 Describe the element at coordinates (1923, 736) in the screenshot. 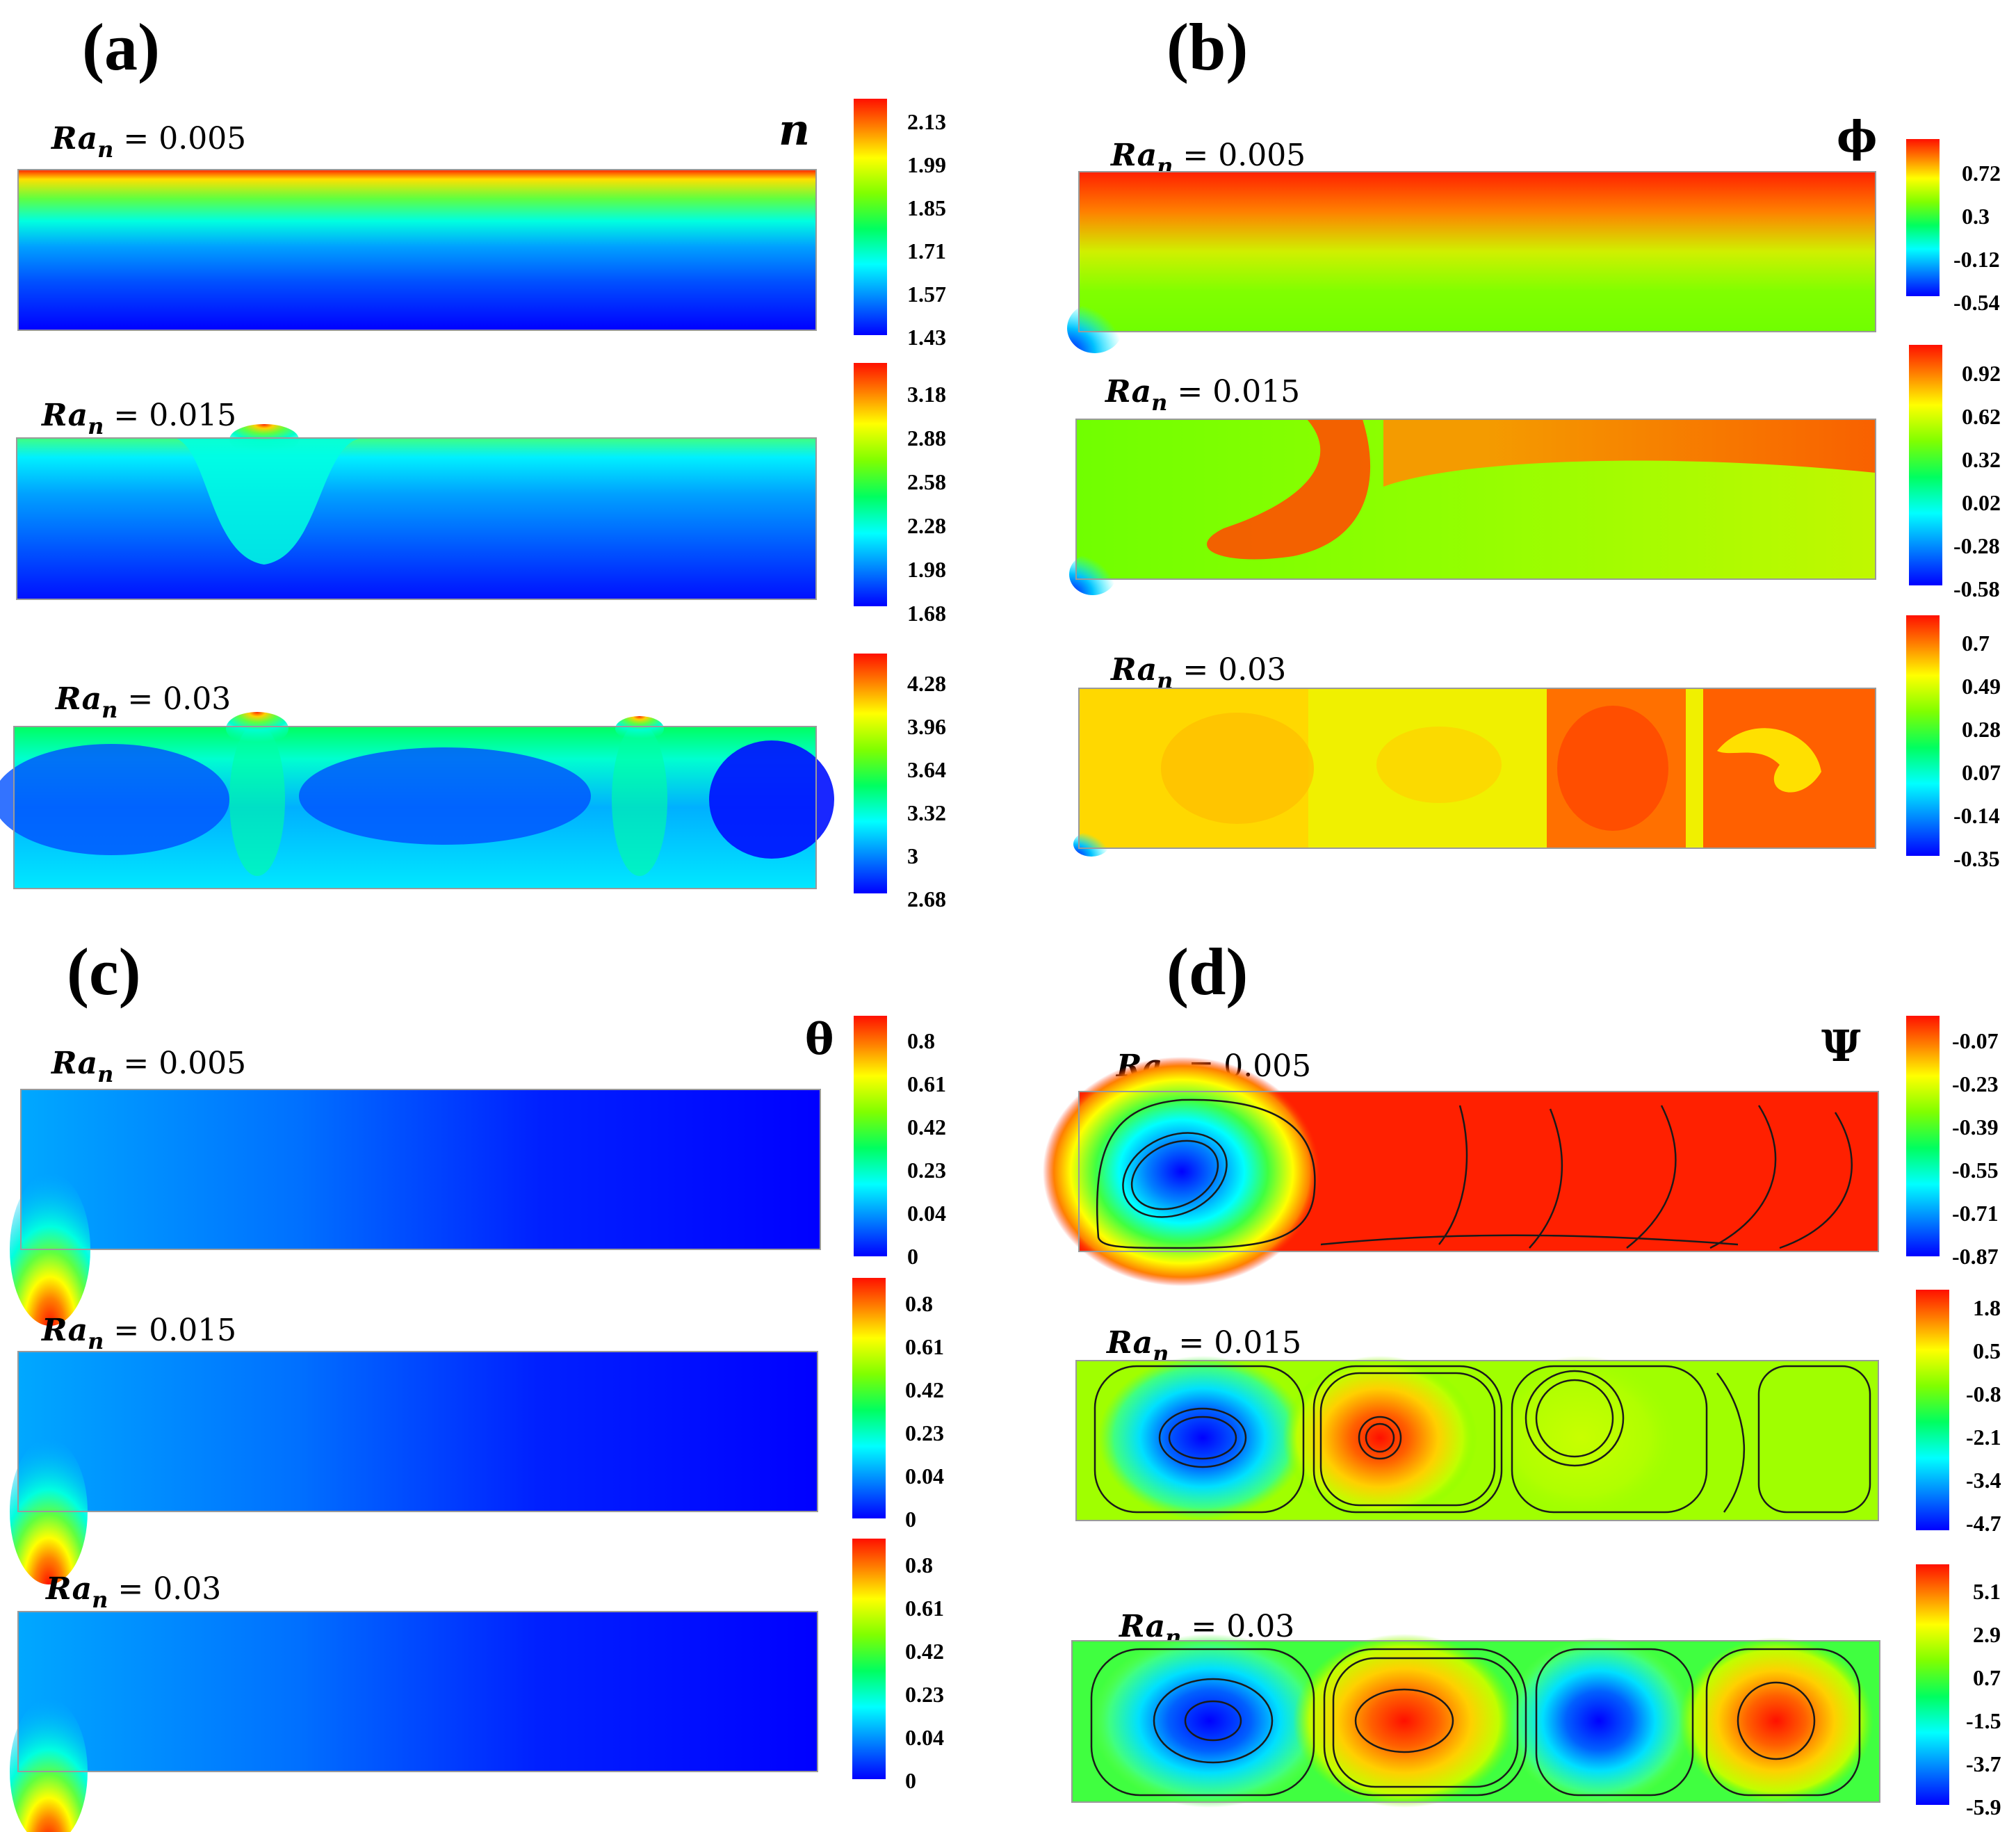

I see `colorbar-b3` at that location.